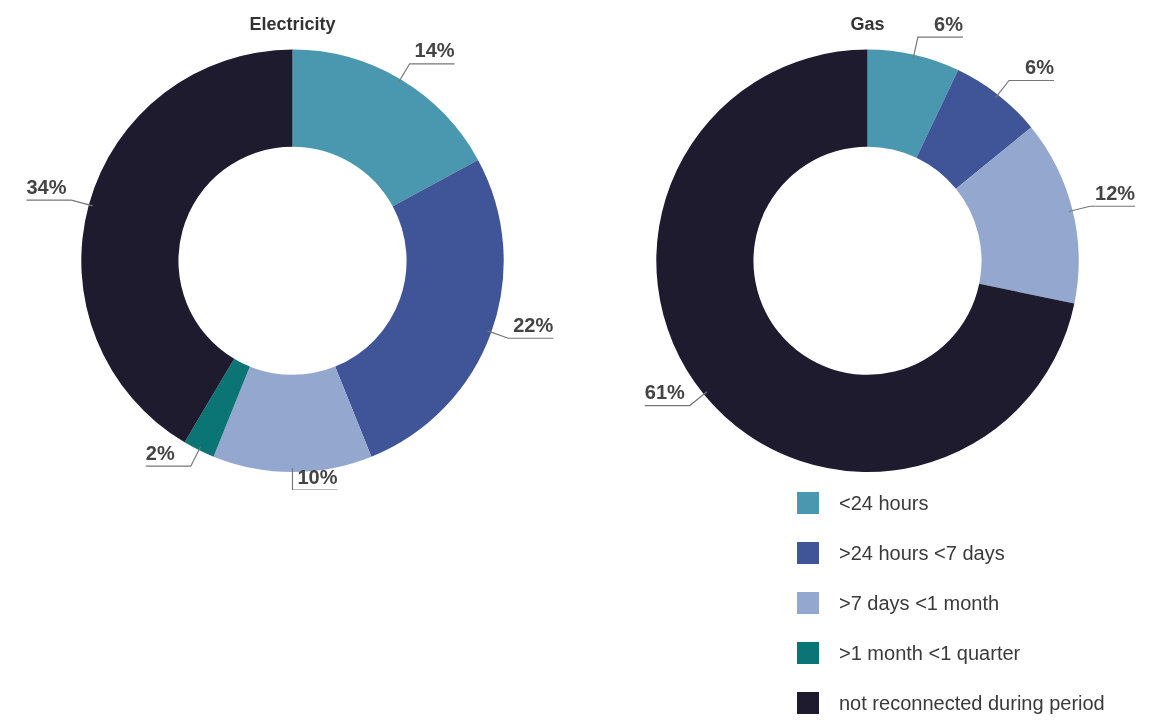  Describe the element at coordinates (434, 50) in the screenshot. I see `data-label: 14%` at that location.